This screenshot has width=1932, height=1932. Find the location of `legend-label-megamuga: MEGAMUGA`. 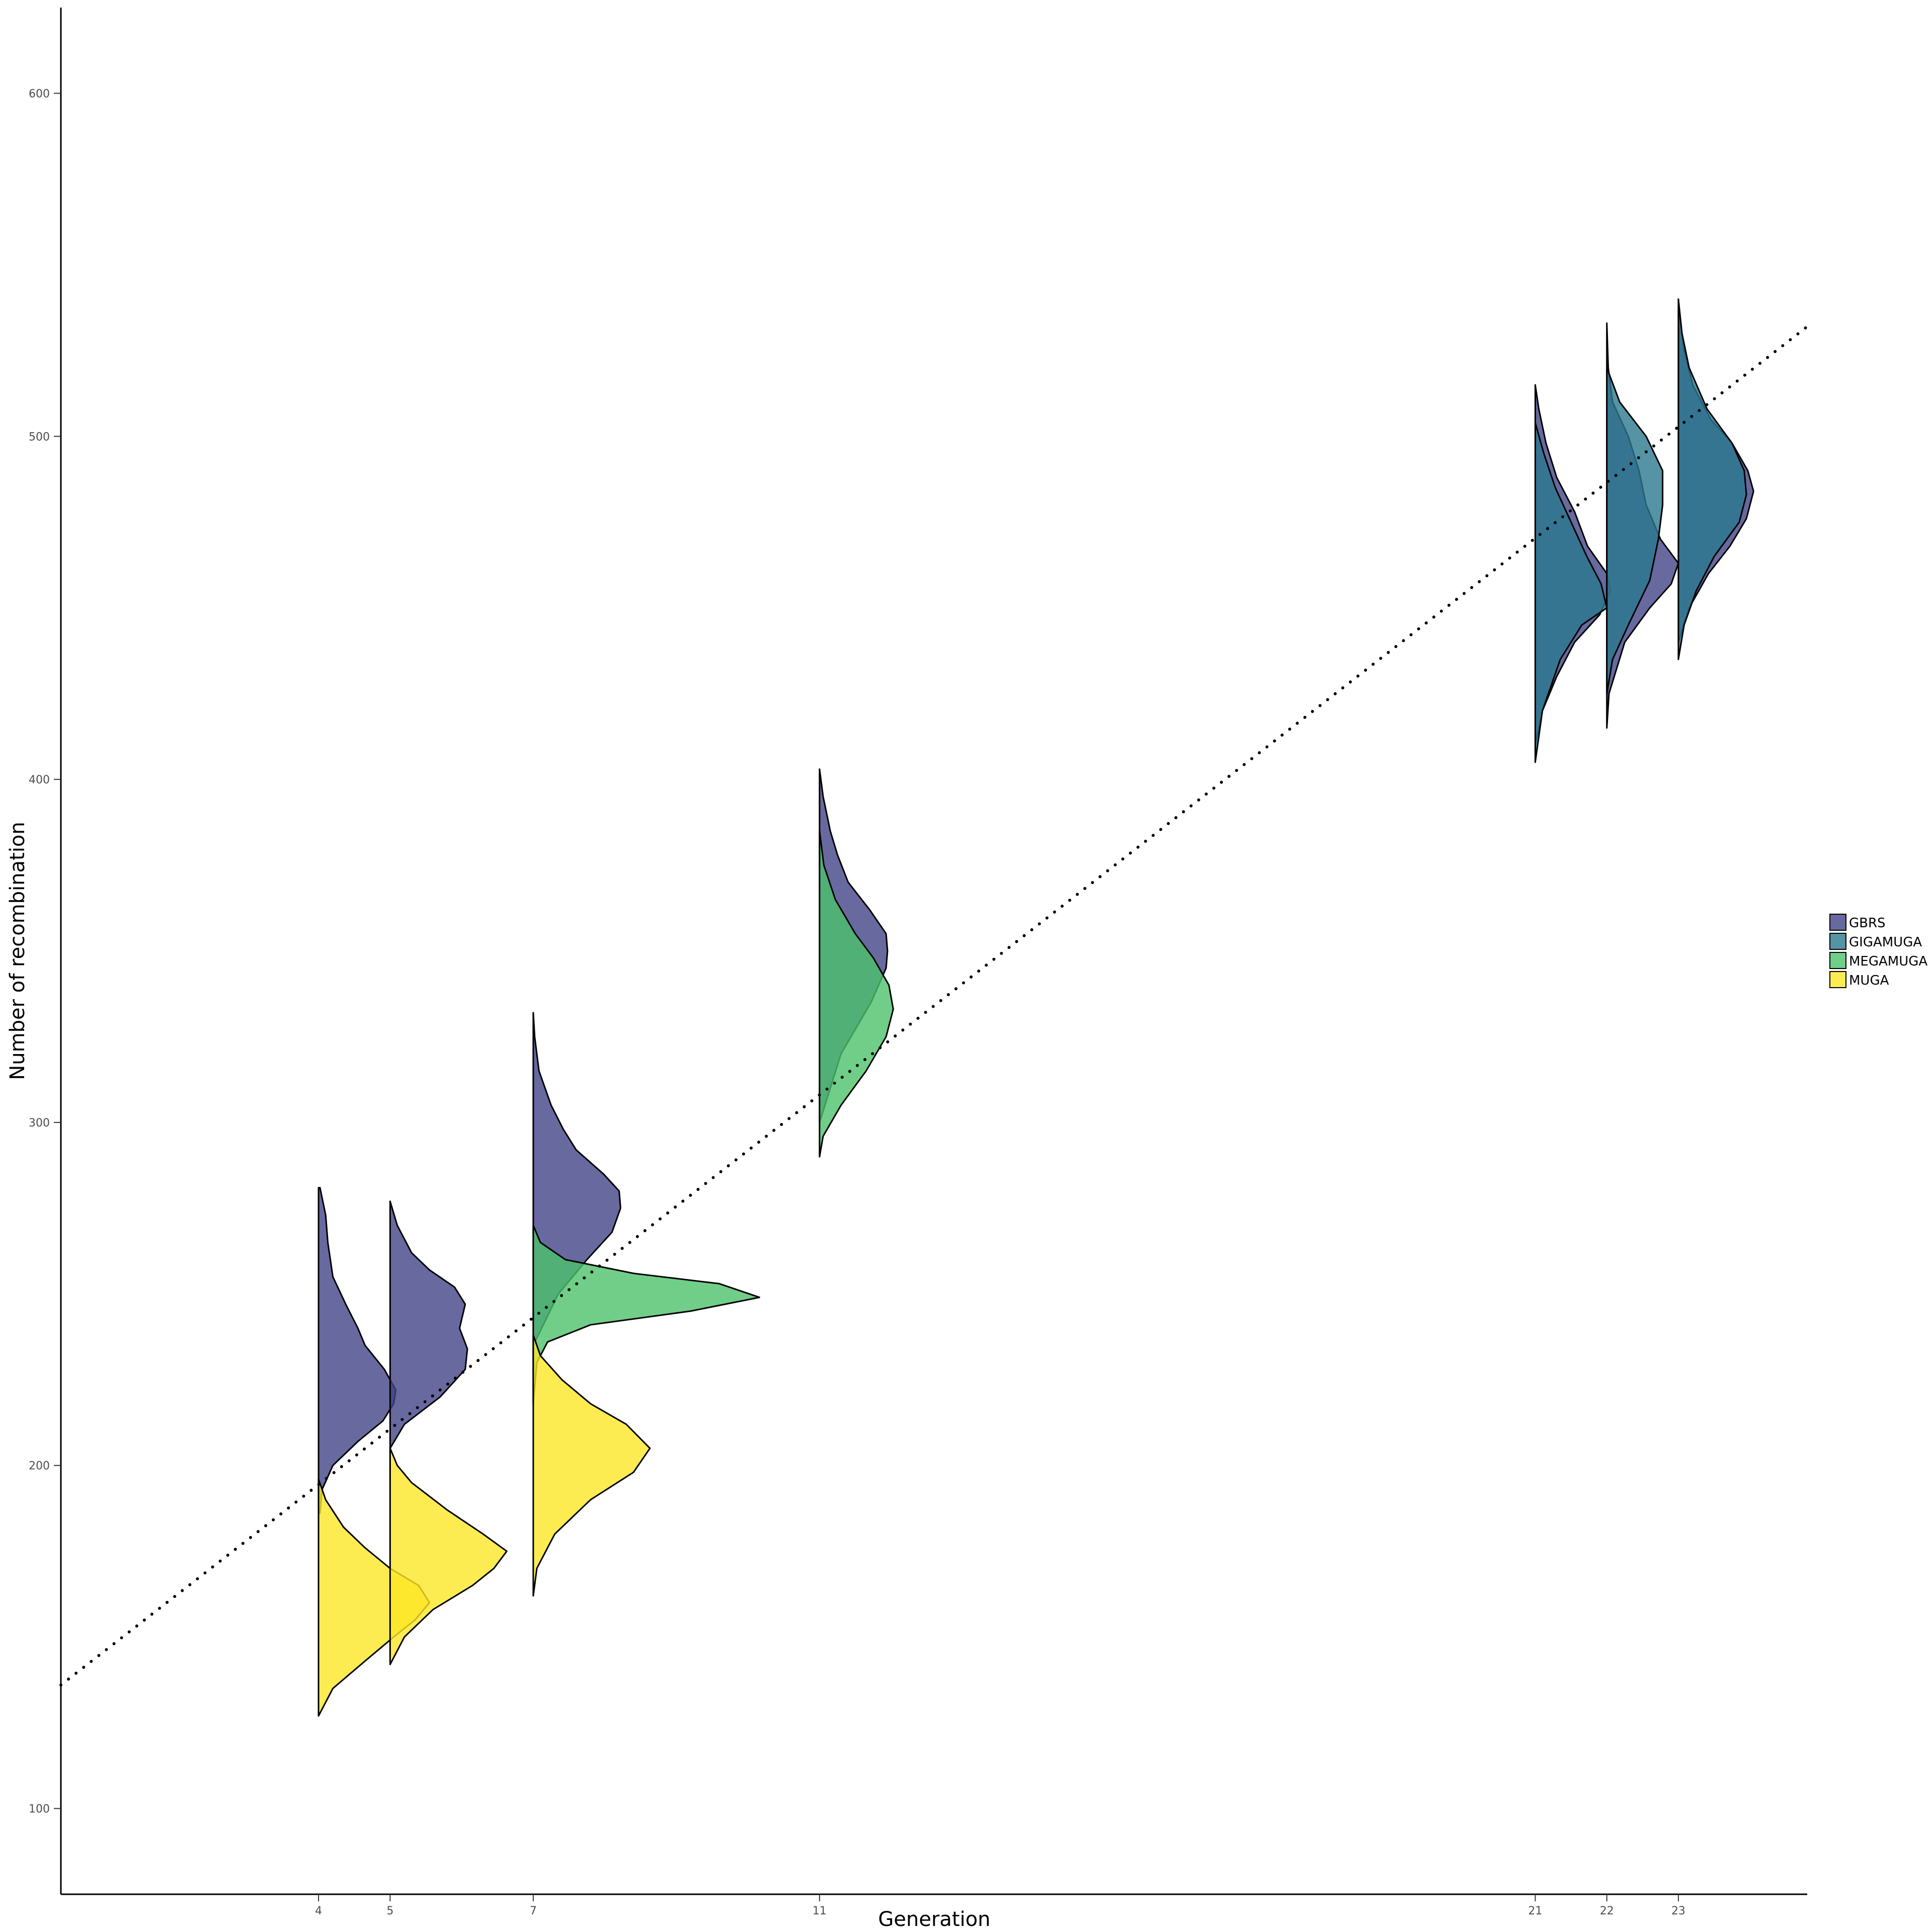

legend-label-megamuga: MEGAMUGA is located at coordinates (1888, 962).